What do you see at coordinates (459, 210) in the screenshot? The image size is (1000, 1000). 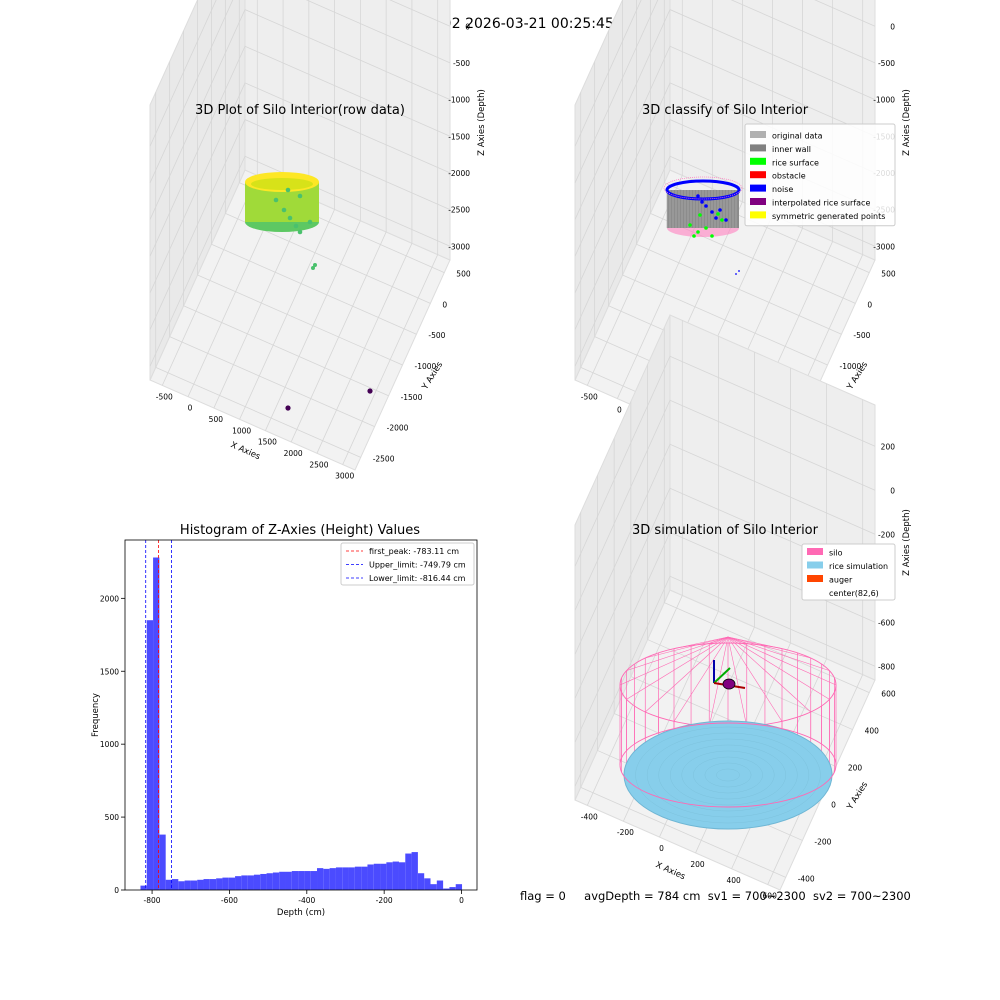 I see `p1-ztick-label: -2500` at bounding box center [459, 210].